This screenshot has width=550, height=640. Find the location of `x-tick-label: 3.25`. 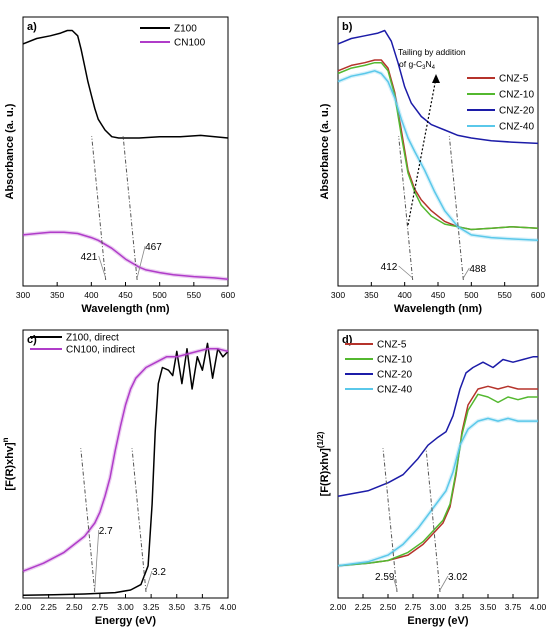

x-tick-label: 3.25 is located at coordinates (463, 607).